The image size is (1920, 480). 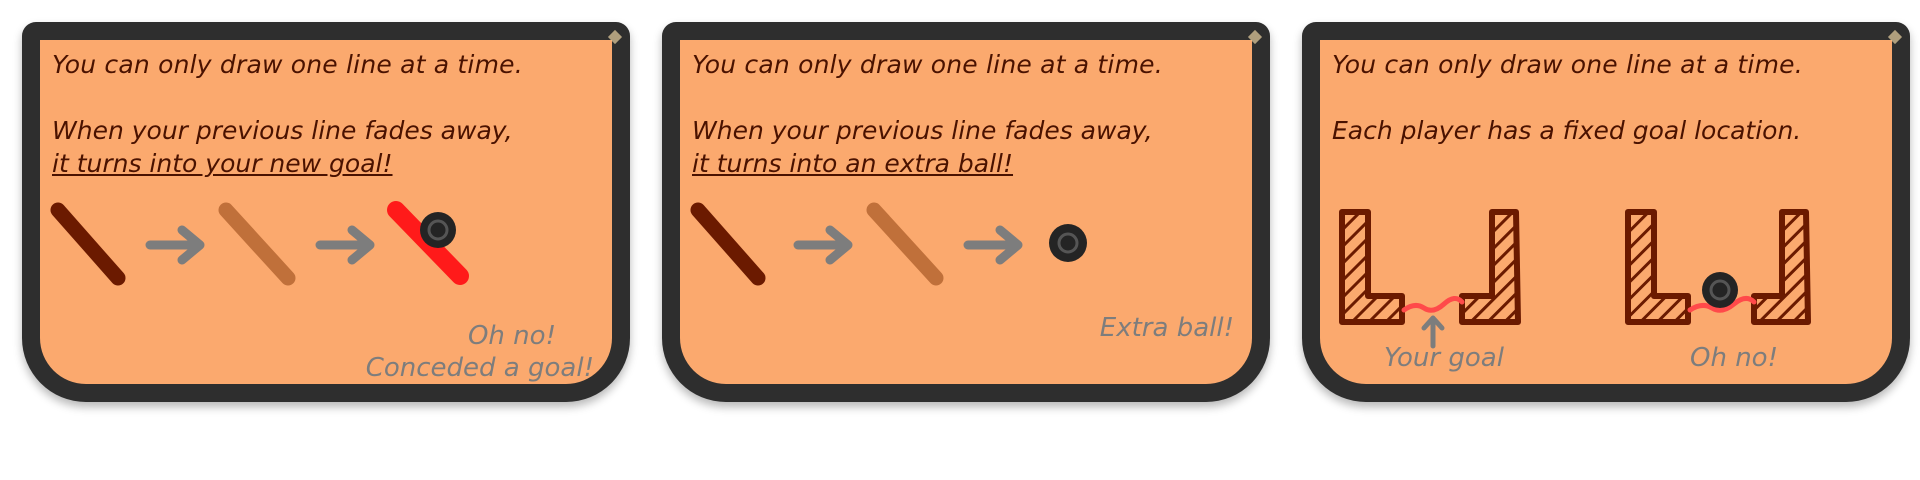 What do you see at coordinates (853, 163) in the screenshot?
I see `description-highlight: it turns into an extra ball!` at bounding box center [853, 163].